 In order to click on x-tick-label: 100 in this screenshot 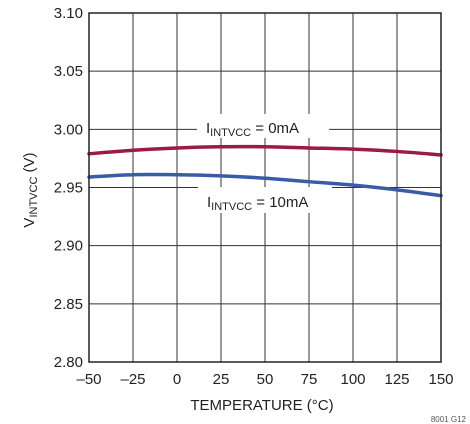, I will do `click(352, 379)`.